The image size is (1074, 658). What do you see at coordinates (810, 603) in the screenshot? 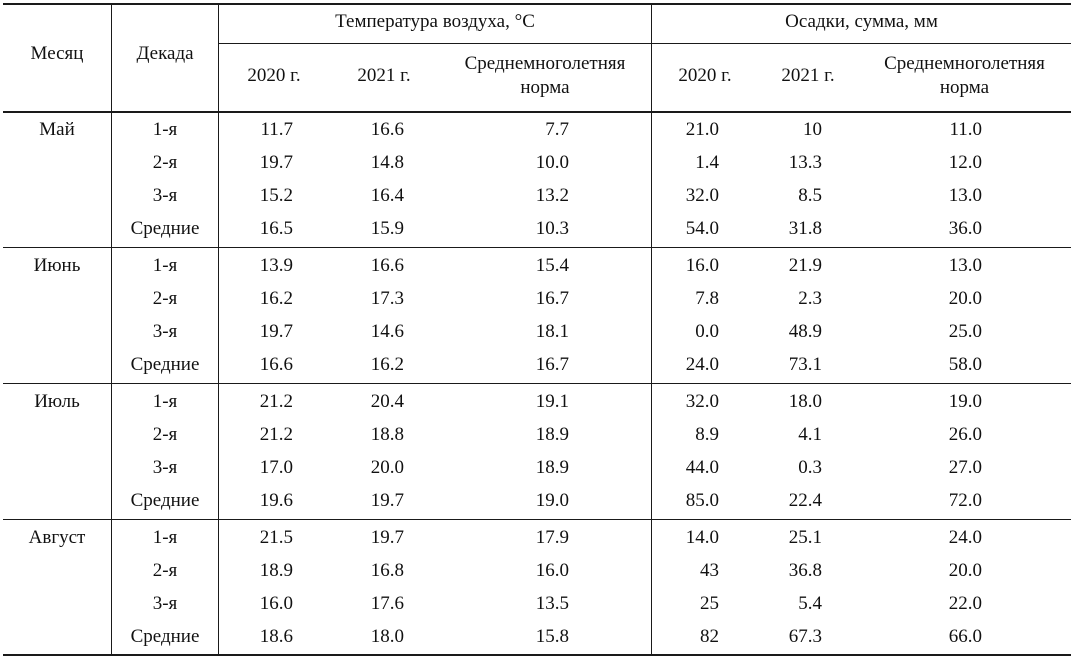
I see `cell-precip-2021: 5.4` at bounding box center [810, 603].